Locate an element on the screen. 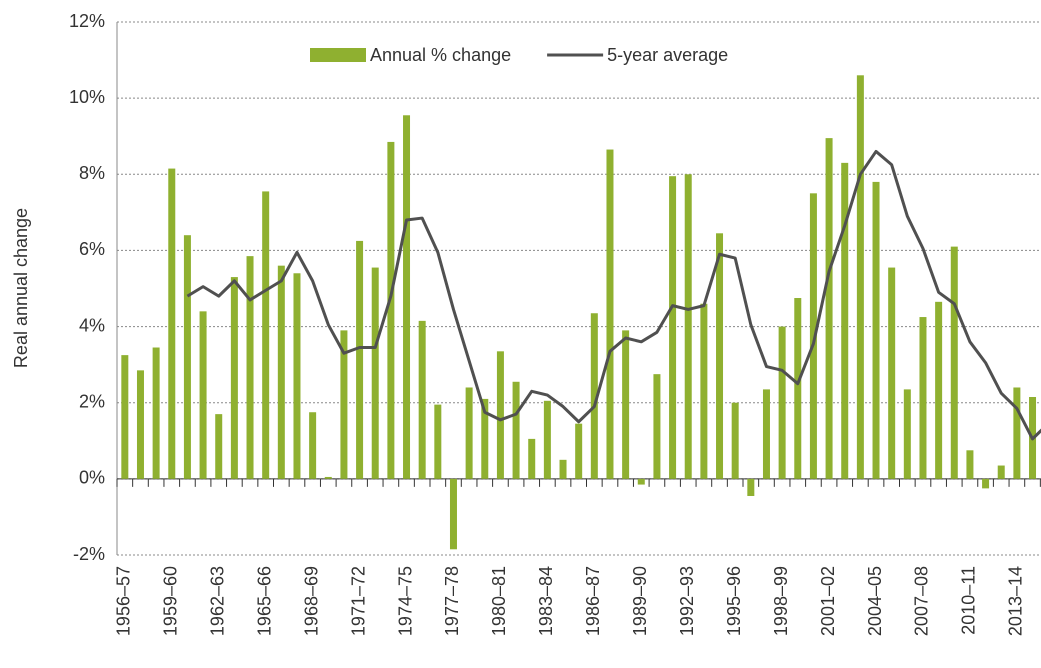 Image resolution: width=1041 pixels, height=668 pixels. x-tick-label: 1977–78 is located at coordinates (452, 601).